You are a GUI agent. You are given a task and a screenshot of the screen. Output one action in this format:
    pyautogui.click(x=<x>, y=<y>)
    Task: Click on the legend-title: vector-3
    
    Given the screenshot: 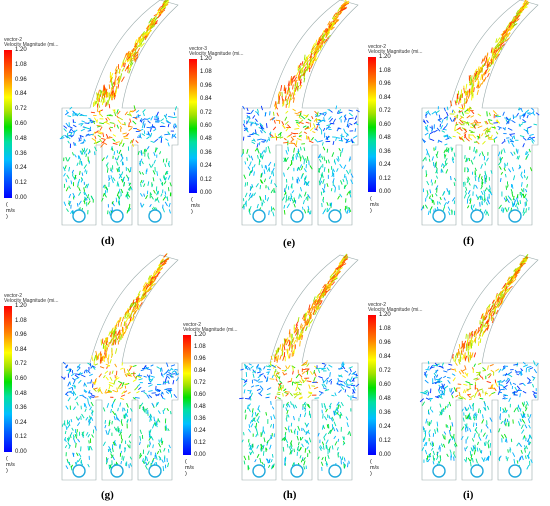 What is the action you would take?
    pyautogui.click(x=198, y=49)
    